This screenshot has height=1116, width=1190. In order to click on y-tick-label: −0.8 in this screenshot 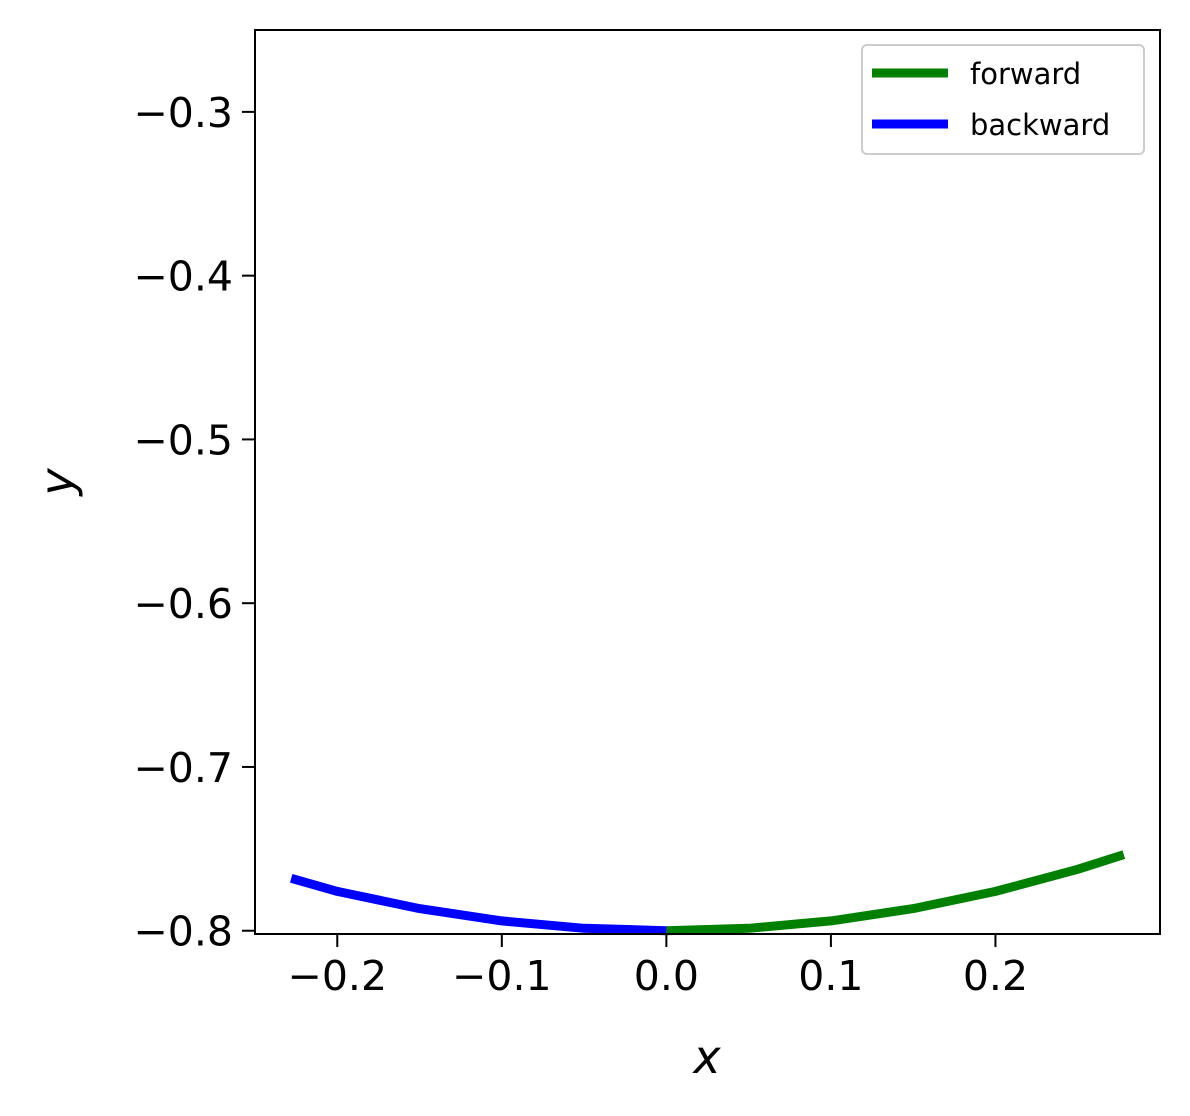, I will do `click(183, 932)`.